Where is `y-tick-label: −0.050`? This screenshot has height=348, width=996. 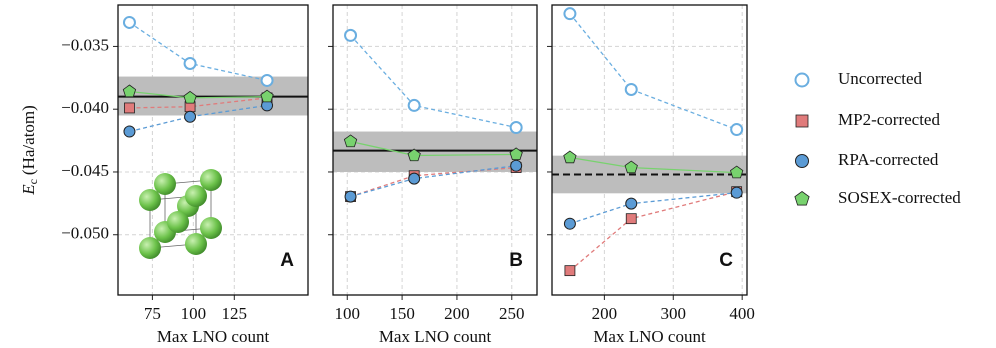 y-tick-label: −0.050 is located at coordinates (85, 233).